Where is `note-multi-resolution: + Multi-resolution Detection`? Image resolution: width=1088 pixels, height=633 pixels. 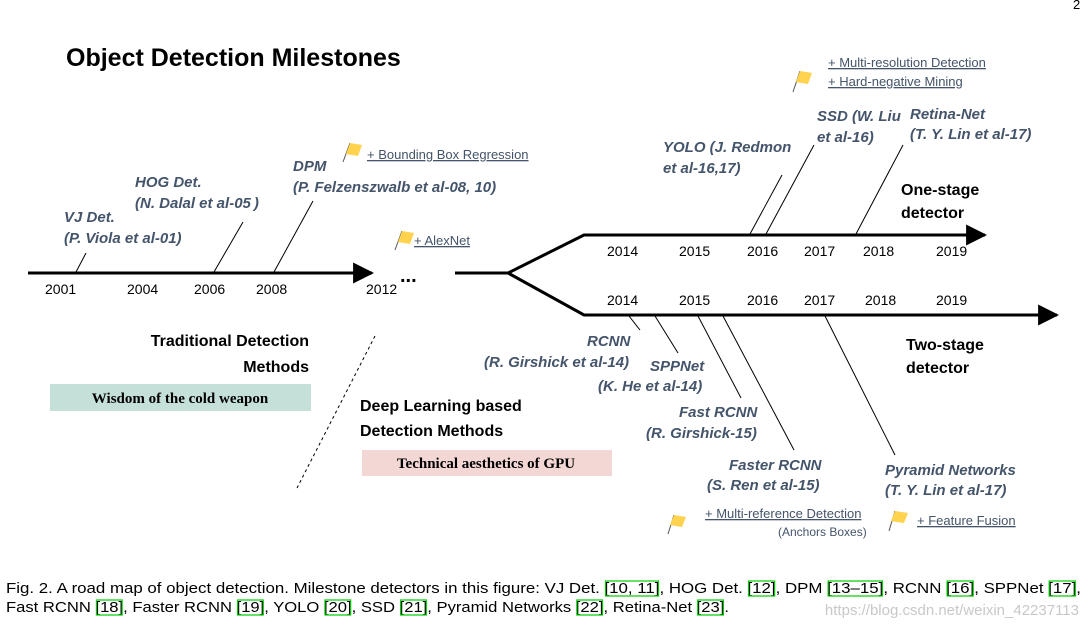
note-multi-resolution: + Multi-resolution Detection is located at coordinates (907, 62).